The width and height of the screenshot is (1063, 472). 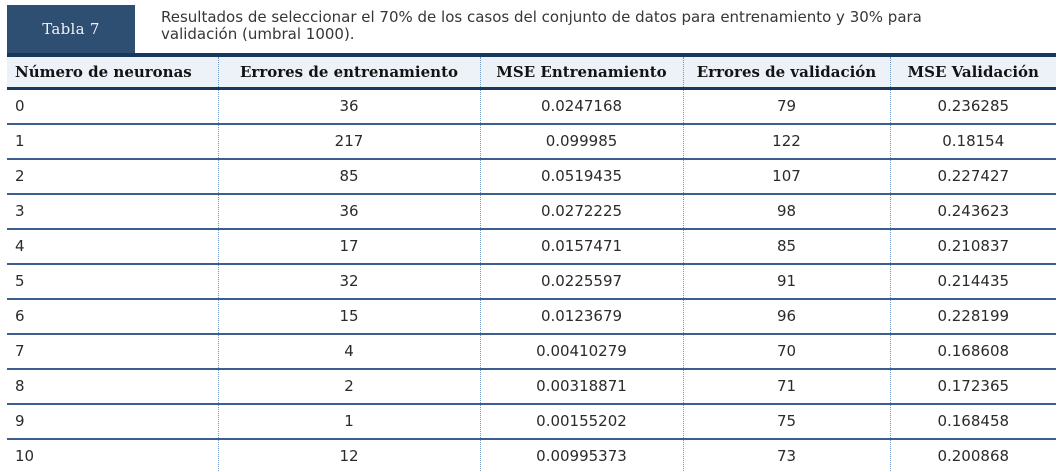 What do you see at coordinates (581, 316) in the screenshot?
I see `table-cell: 0.0123679` at bounding box center [581, 316].